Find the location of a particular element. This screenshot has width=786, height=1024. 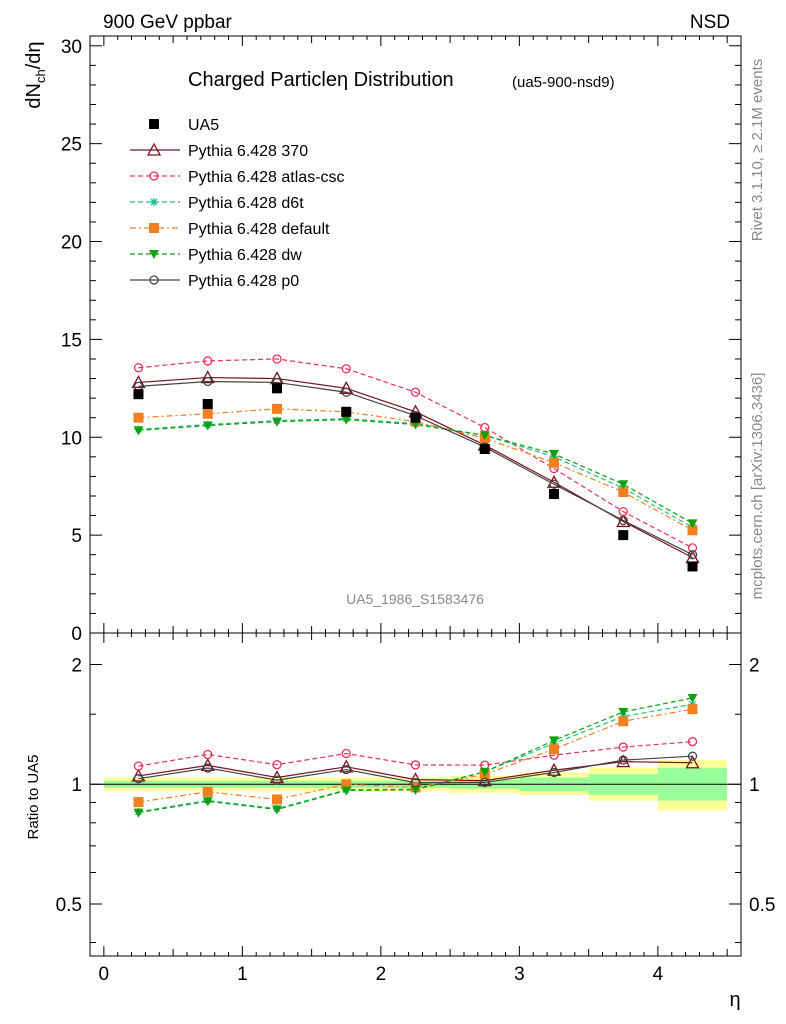

ratio-axis-label: Ratio to UA5 is located at coordinates (33, 796).